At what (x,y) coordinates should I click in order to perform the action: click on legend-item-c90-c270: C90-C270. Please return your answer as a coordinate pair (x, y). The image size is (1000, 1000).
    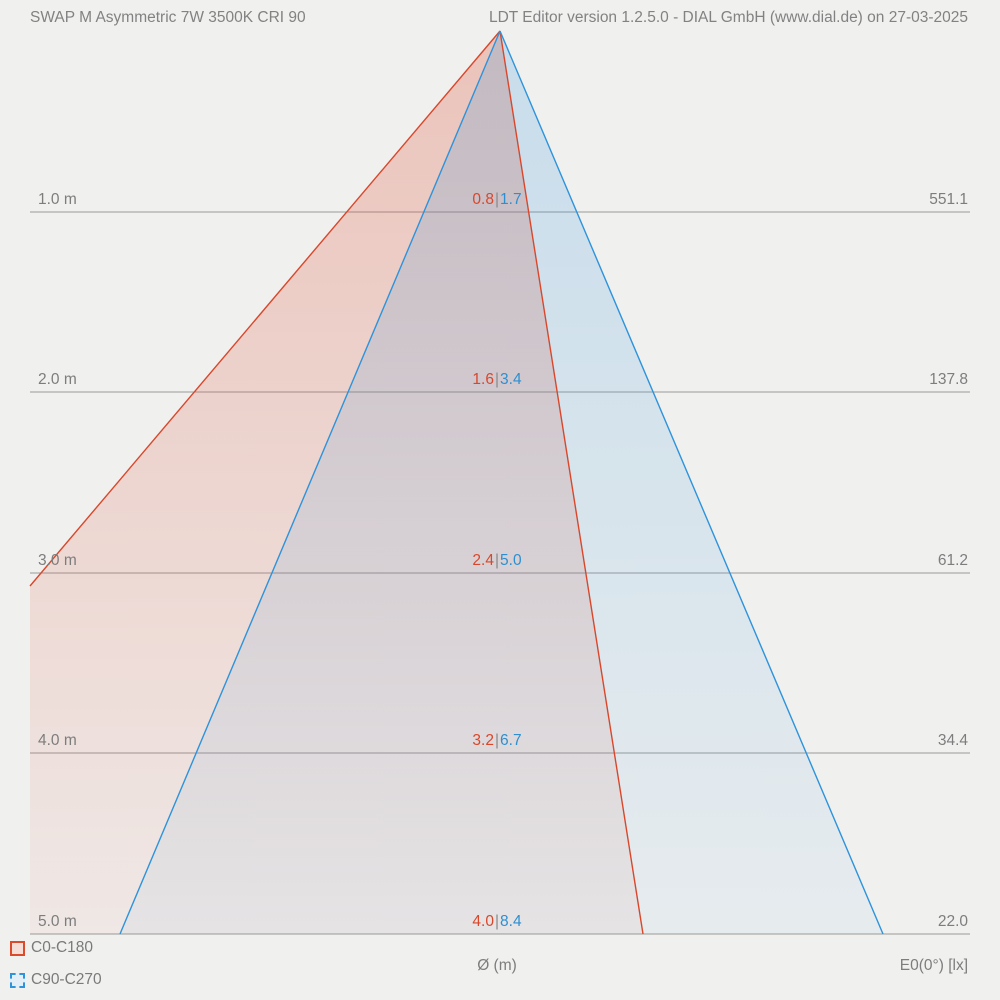
    Looking at the image, I should click on (56, 980).